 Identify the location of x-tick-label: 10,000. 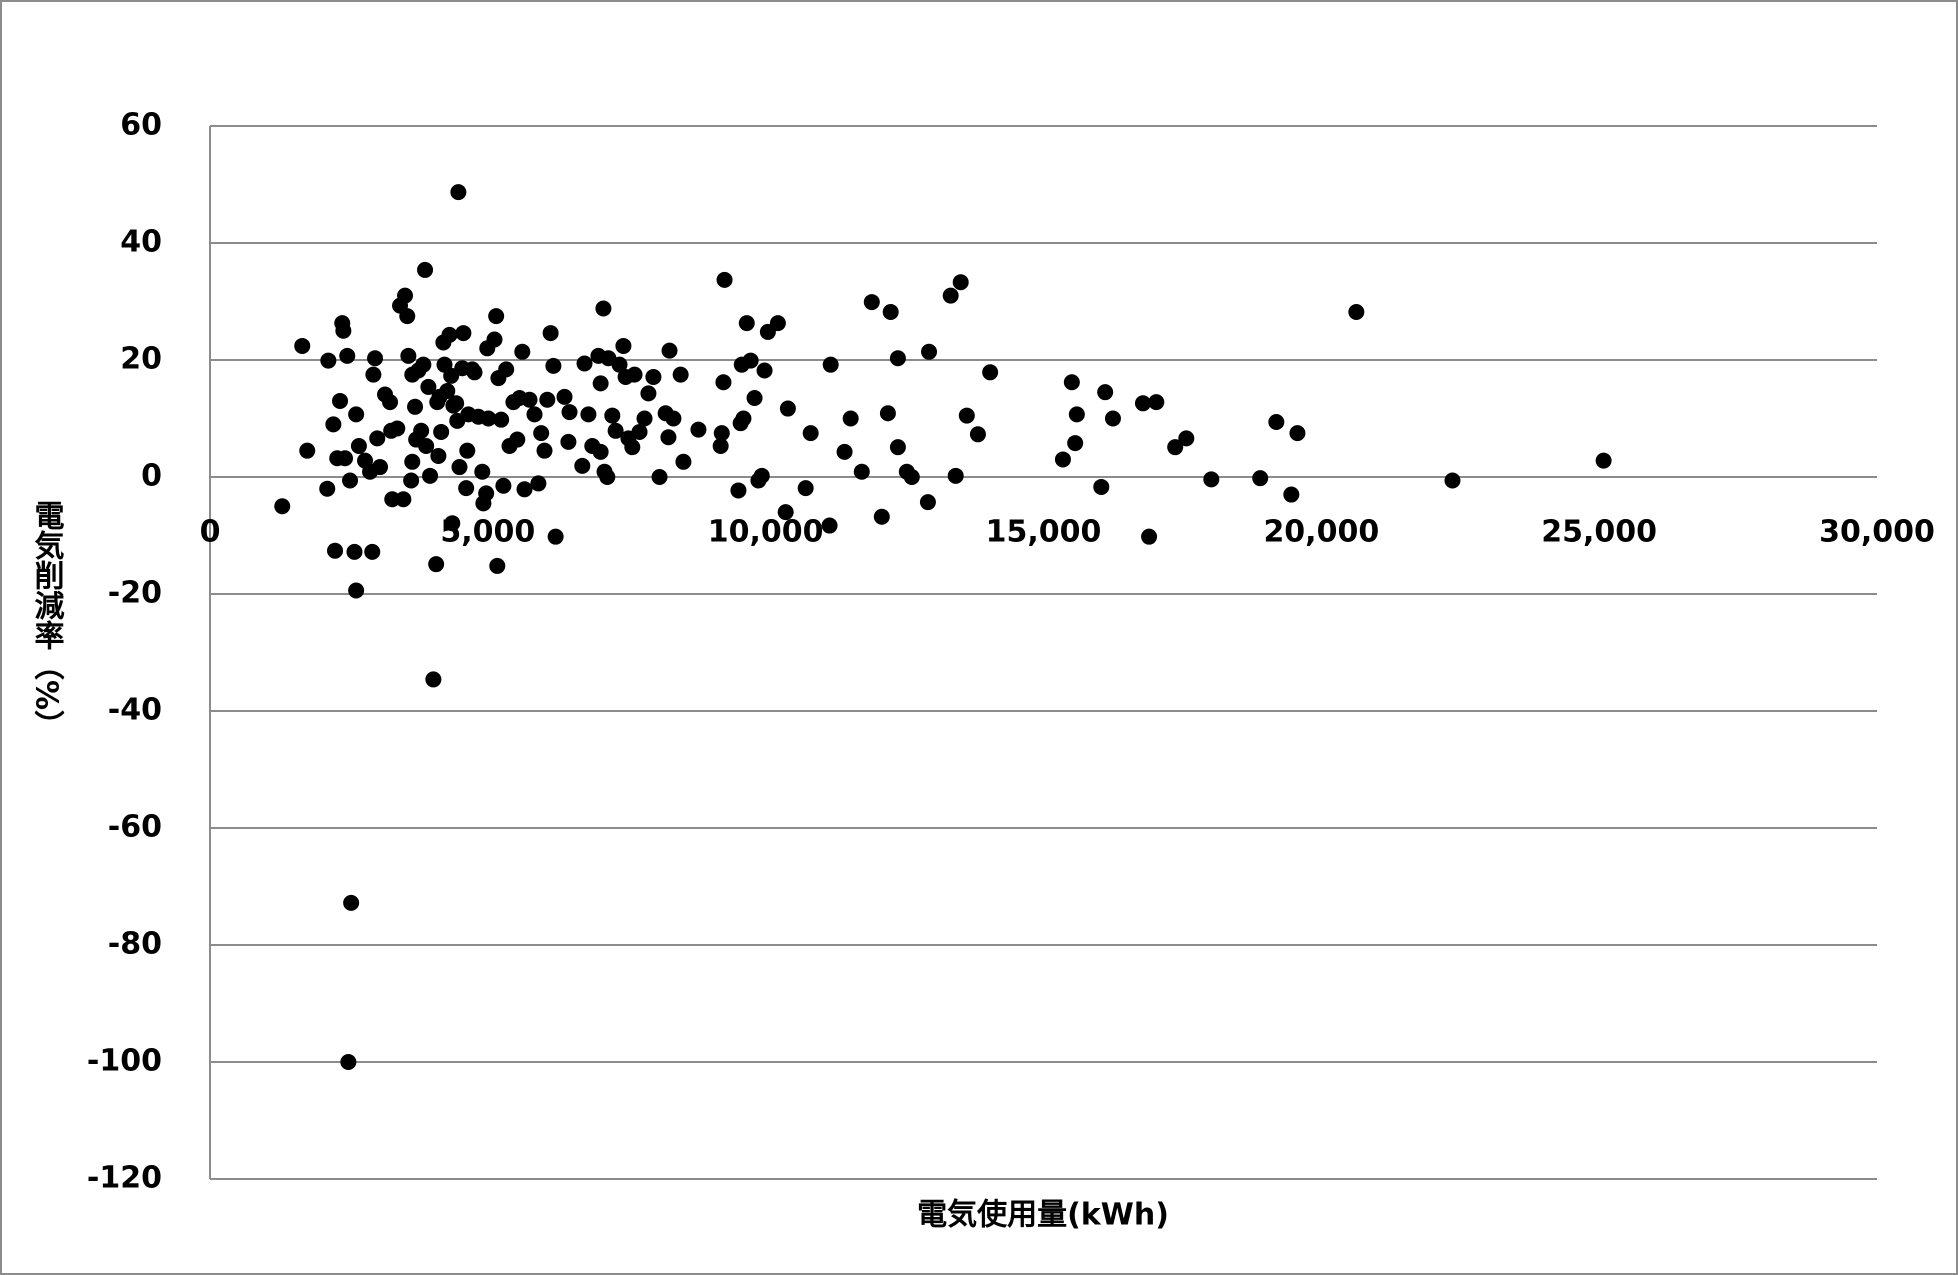
(766, 532).